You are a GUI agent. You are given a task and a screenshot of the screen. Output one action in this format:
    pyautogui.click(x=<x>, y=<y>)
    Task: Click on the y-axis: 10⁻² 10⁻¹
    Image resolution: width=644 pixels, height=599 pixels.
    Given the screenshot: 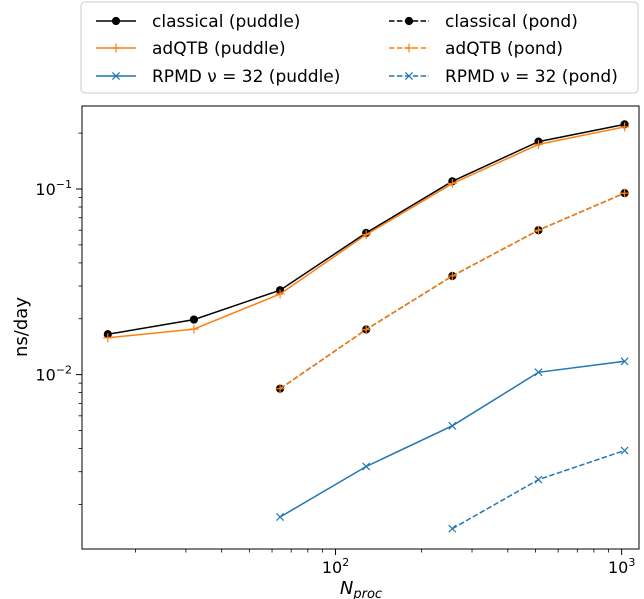 What is the action you would take?
    pyautogui.click(x=58, y=318)
    